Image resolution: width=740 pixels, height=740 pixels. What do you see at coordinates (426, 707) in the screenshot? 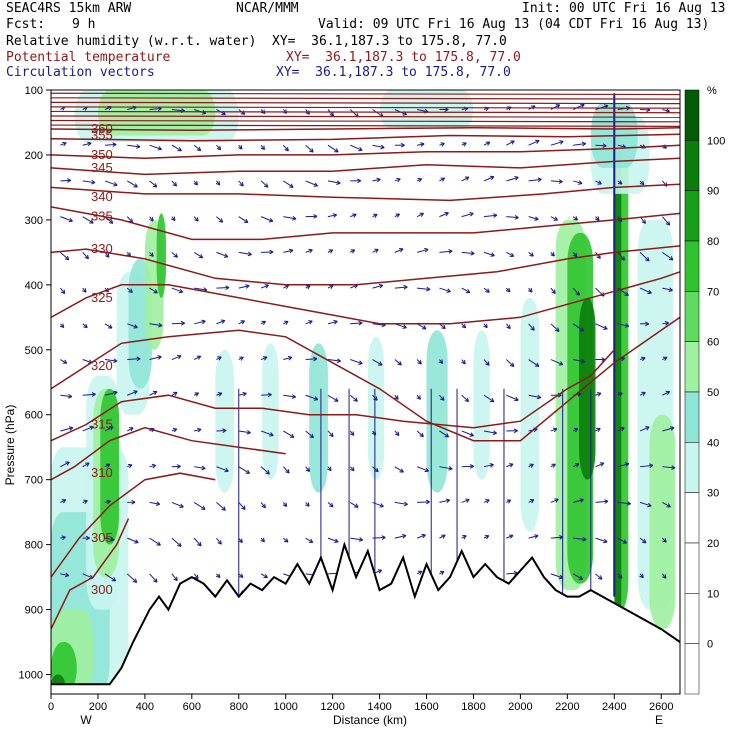
I see `x-tick-label: 1600` at bounding box center [426, 707].